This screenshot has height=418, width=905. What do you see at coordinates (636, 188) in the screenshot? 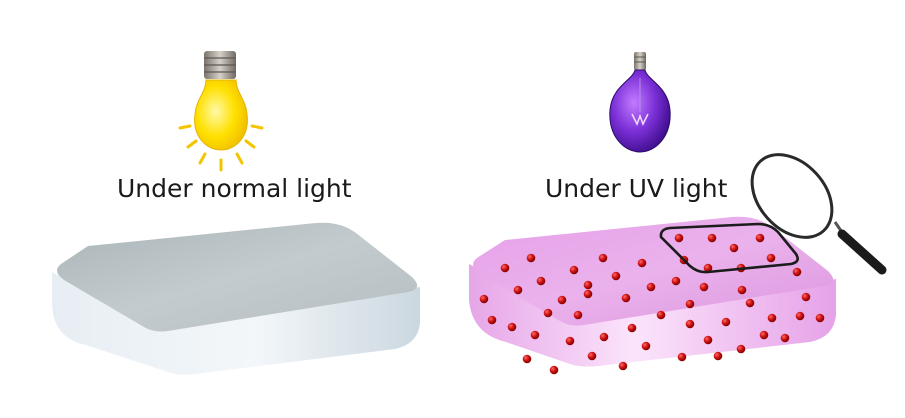
I see `uv-light-caption: Under UV light` at bounding box center [636, 188].